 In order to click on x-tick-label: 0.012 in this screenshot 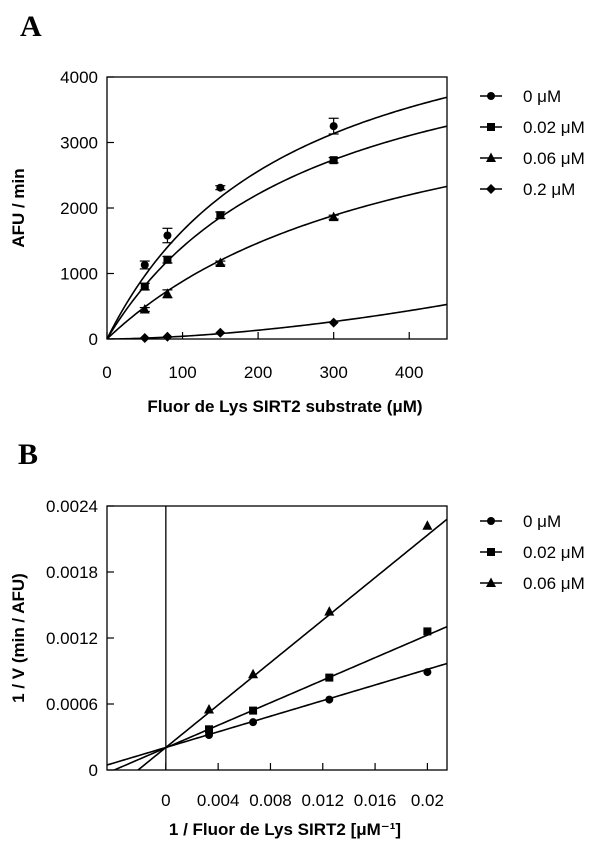, I will do `click(322, 800)`.